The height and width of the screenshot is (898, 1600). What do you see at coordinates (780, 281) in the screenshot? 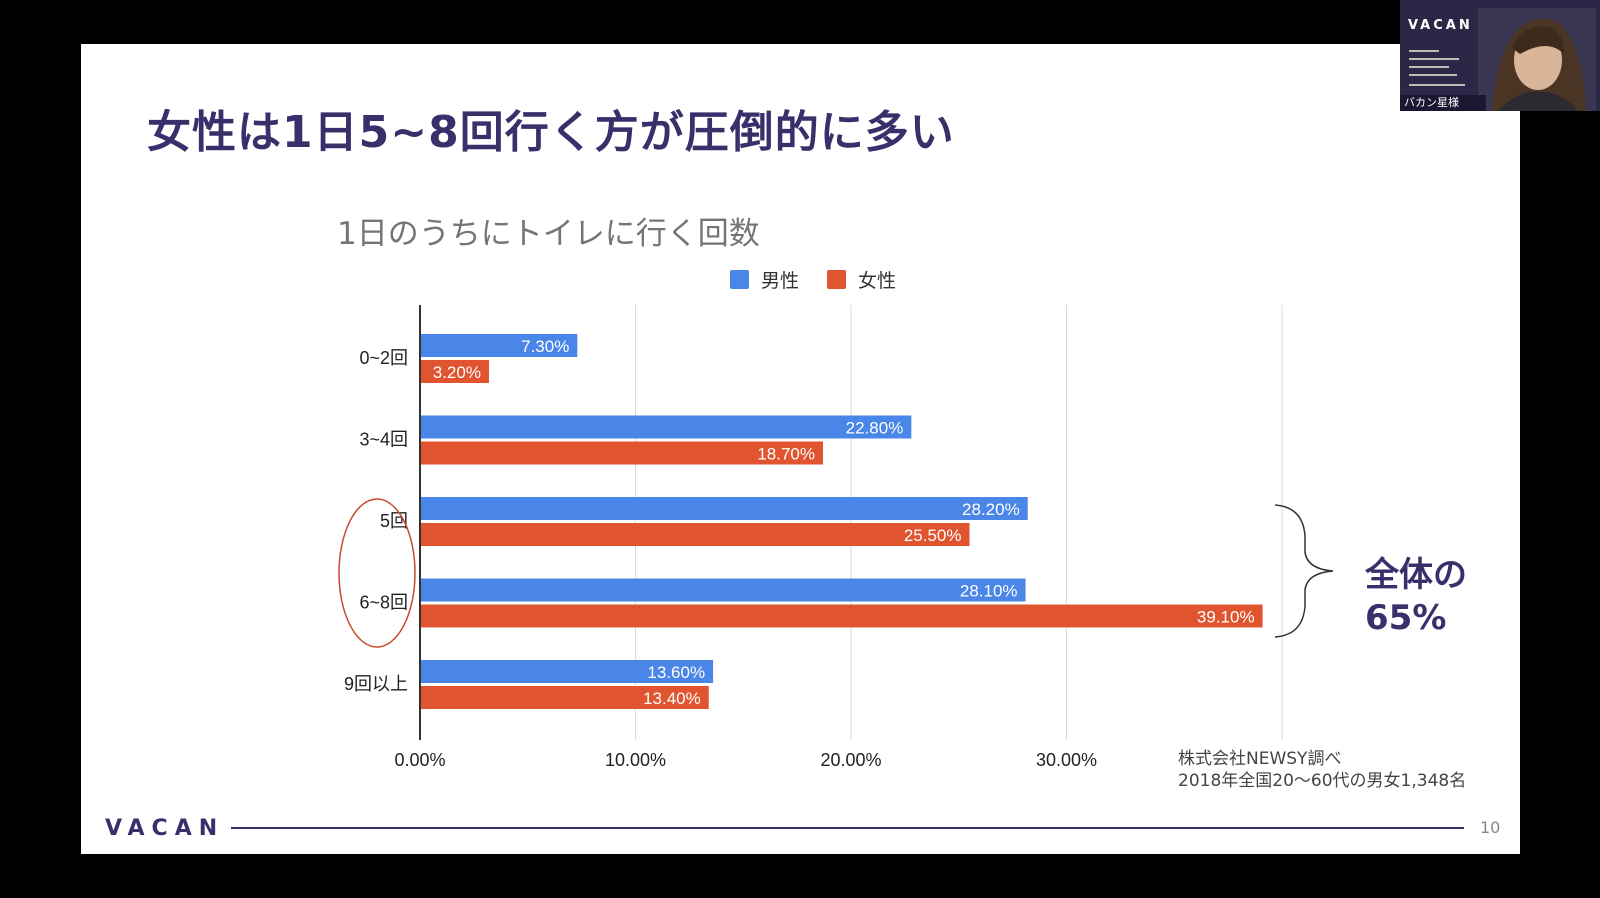
I see `legend-label-male: 男性` at bounding box center [780, 281].